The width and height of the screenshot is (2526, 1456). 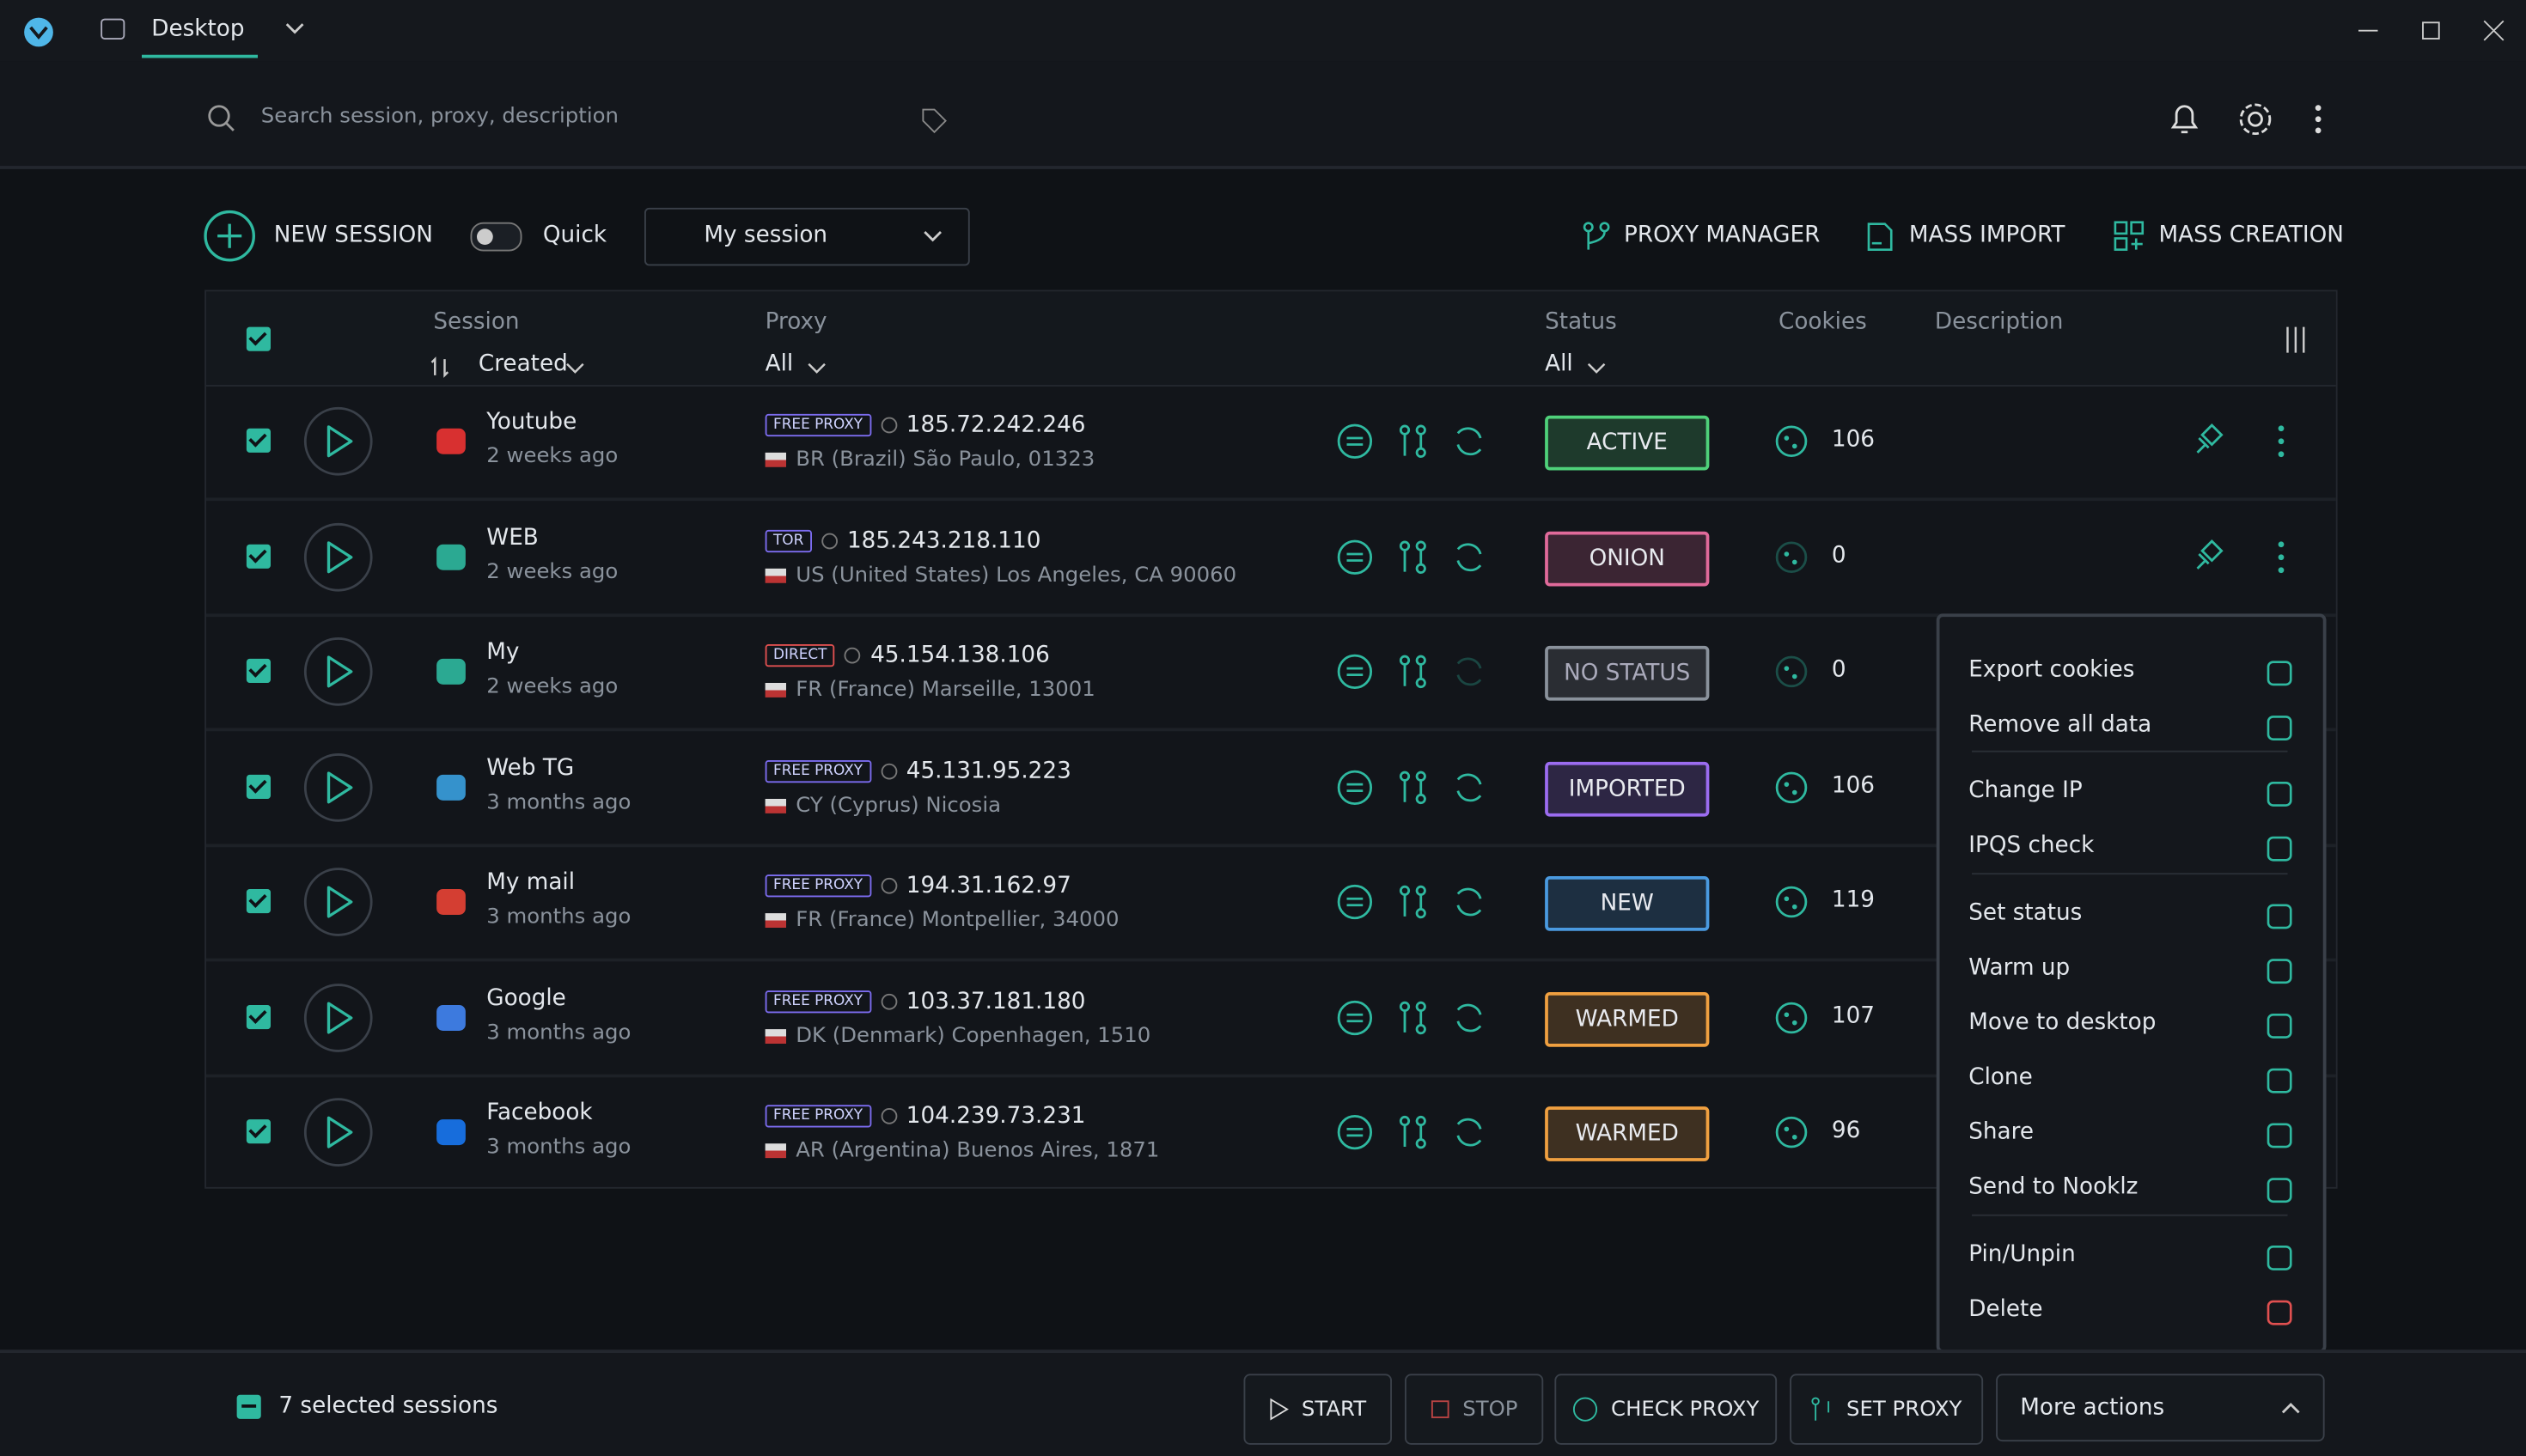 What do you see at coordinates (779, 364) in the screenshot?
I see `proxy-filter: All` at bounding box center [779, 364].